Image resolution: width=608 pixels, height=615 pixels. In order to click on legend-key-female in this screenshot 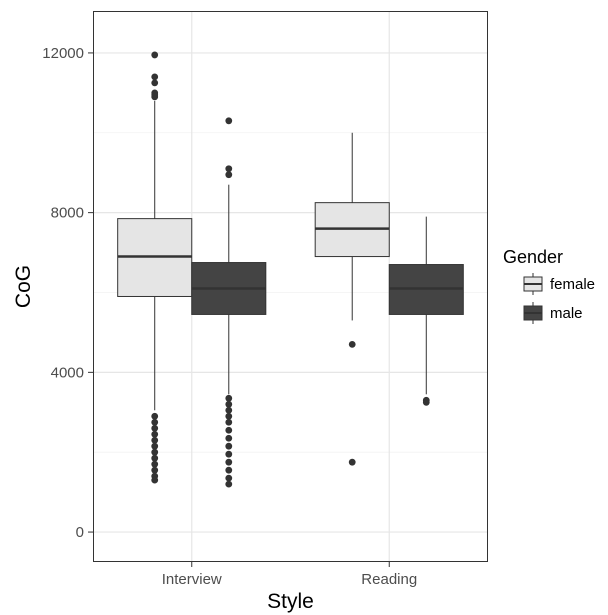, I will do `click(533, 284)`.